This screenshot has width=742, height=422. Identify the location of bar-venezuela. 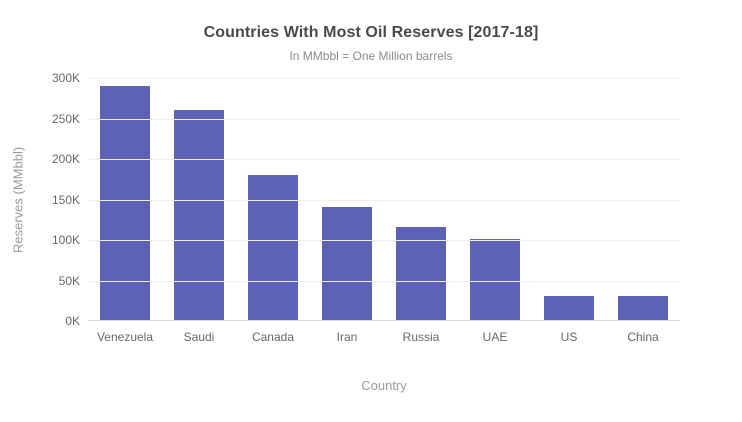
(125, 203).